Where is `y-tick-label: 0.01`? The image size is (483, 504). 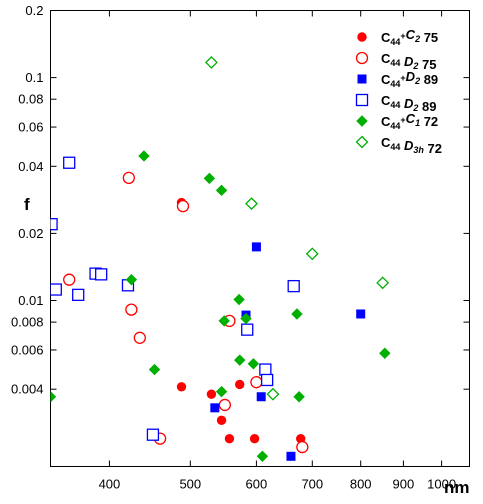 y-tick-label: 0.01 is located at coordinates (30, 300).